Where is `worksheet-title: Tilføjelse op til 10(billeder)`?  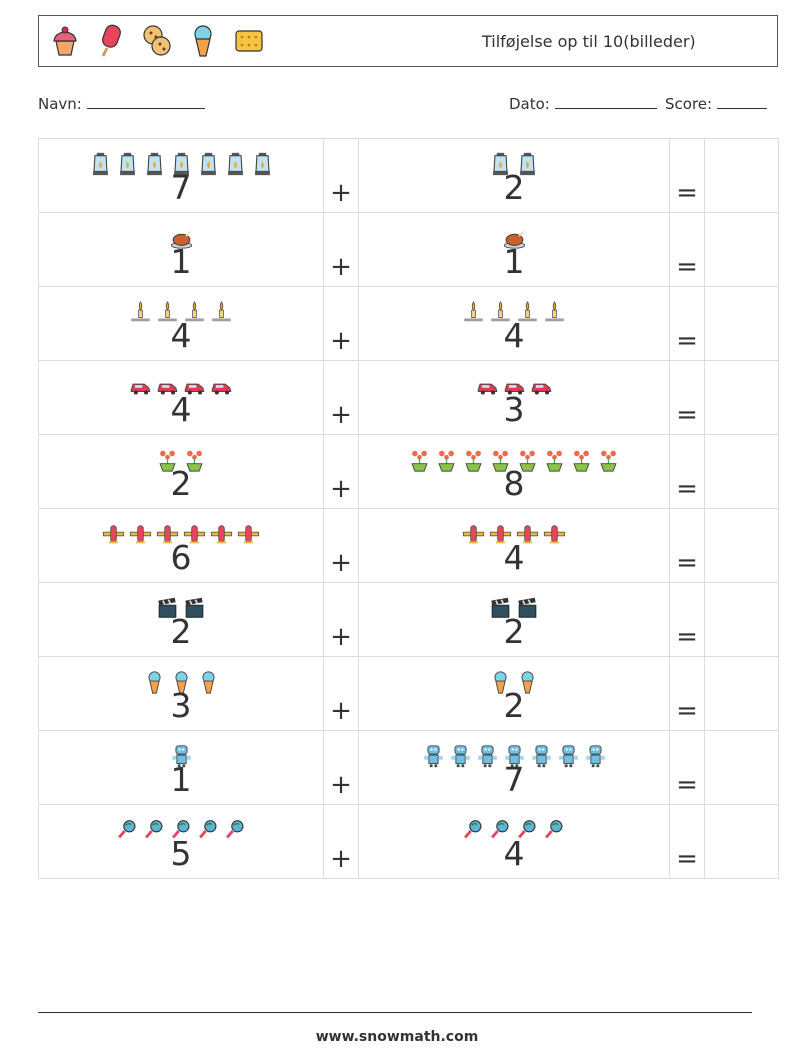
worksheet-title: Tilføjelse op til 10(billeder) is located at coordinates (589, 41).